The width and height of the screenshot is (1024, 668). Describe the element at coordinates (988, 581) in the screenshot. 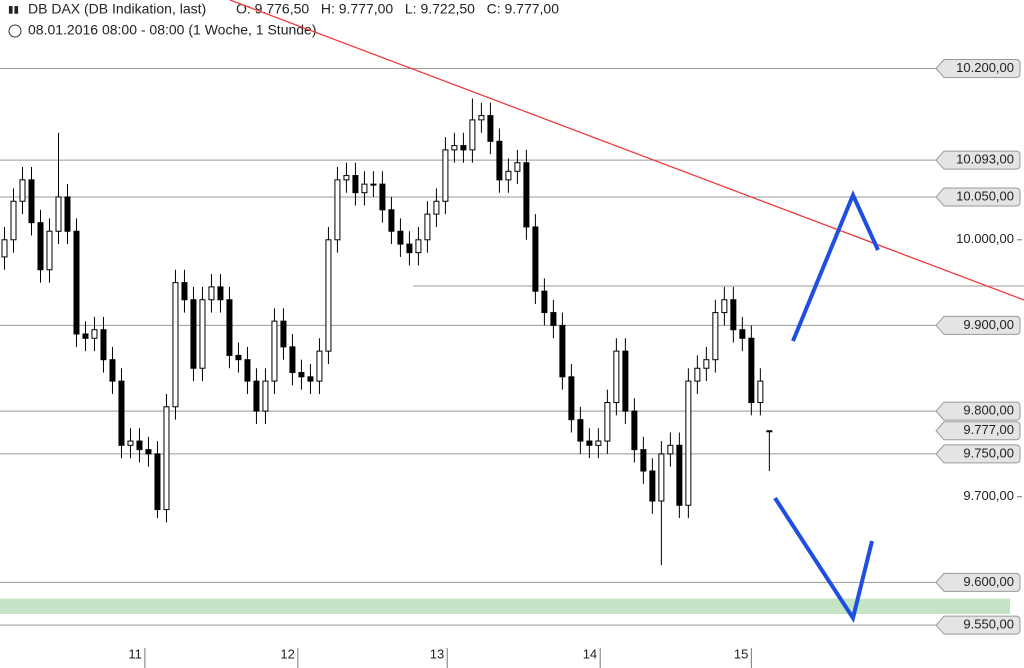

I see `level-label: 9.600,00` at that location.